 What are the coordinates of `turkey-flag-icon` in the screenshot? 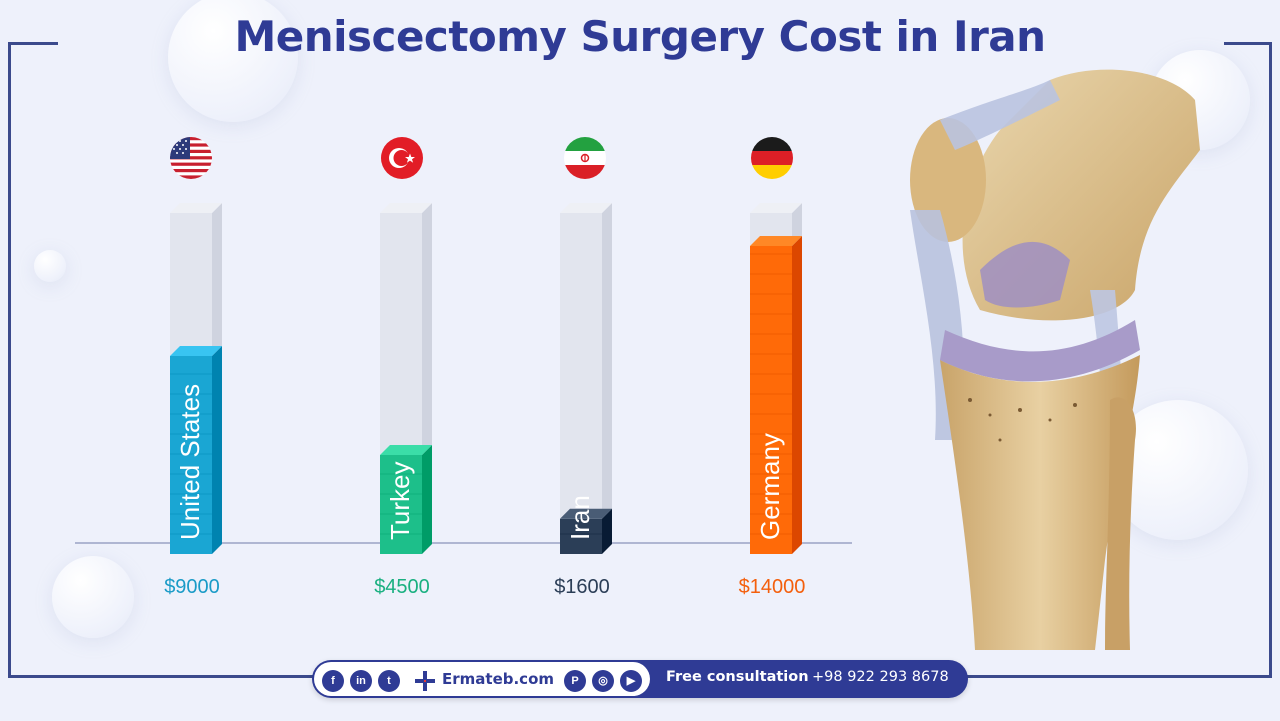 It's located at (402, 158).